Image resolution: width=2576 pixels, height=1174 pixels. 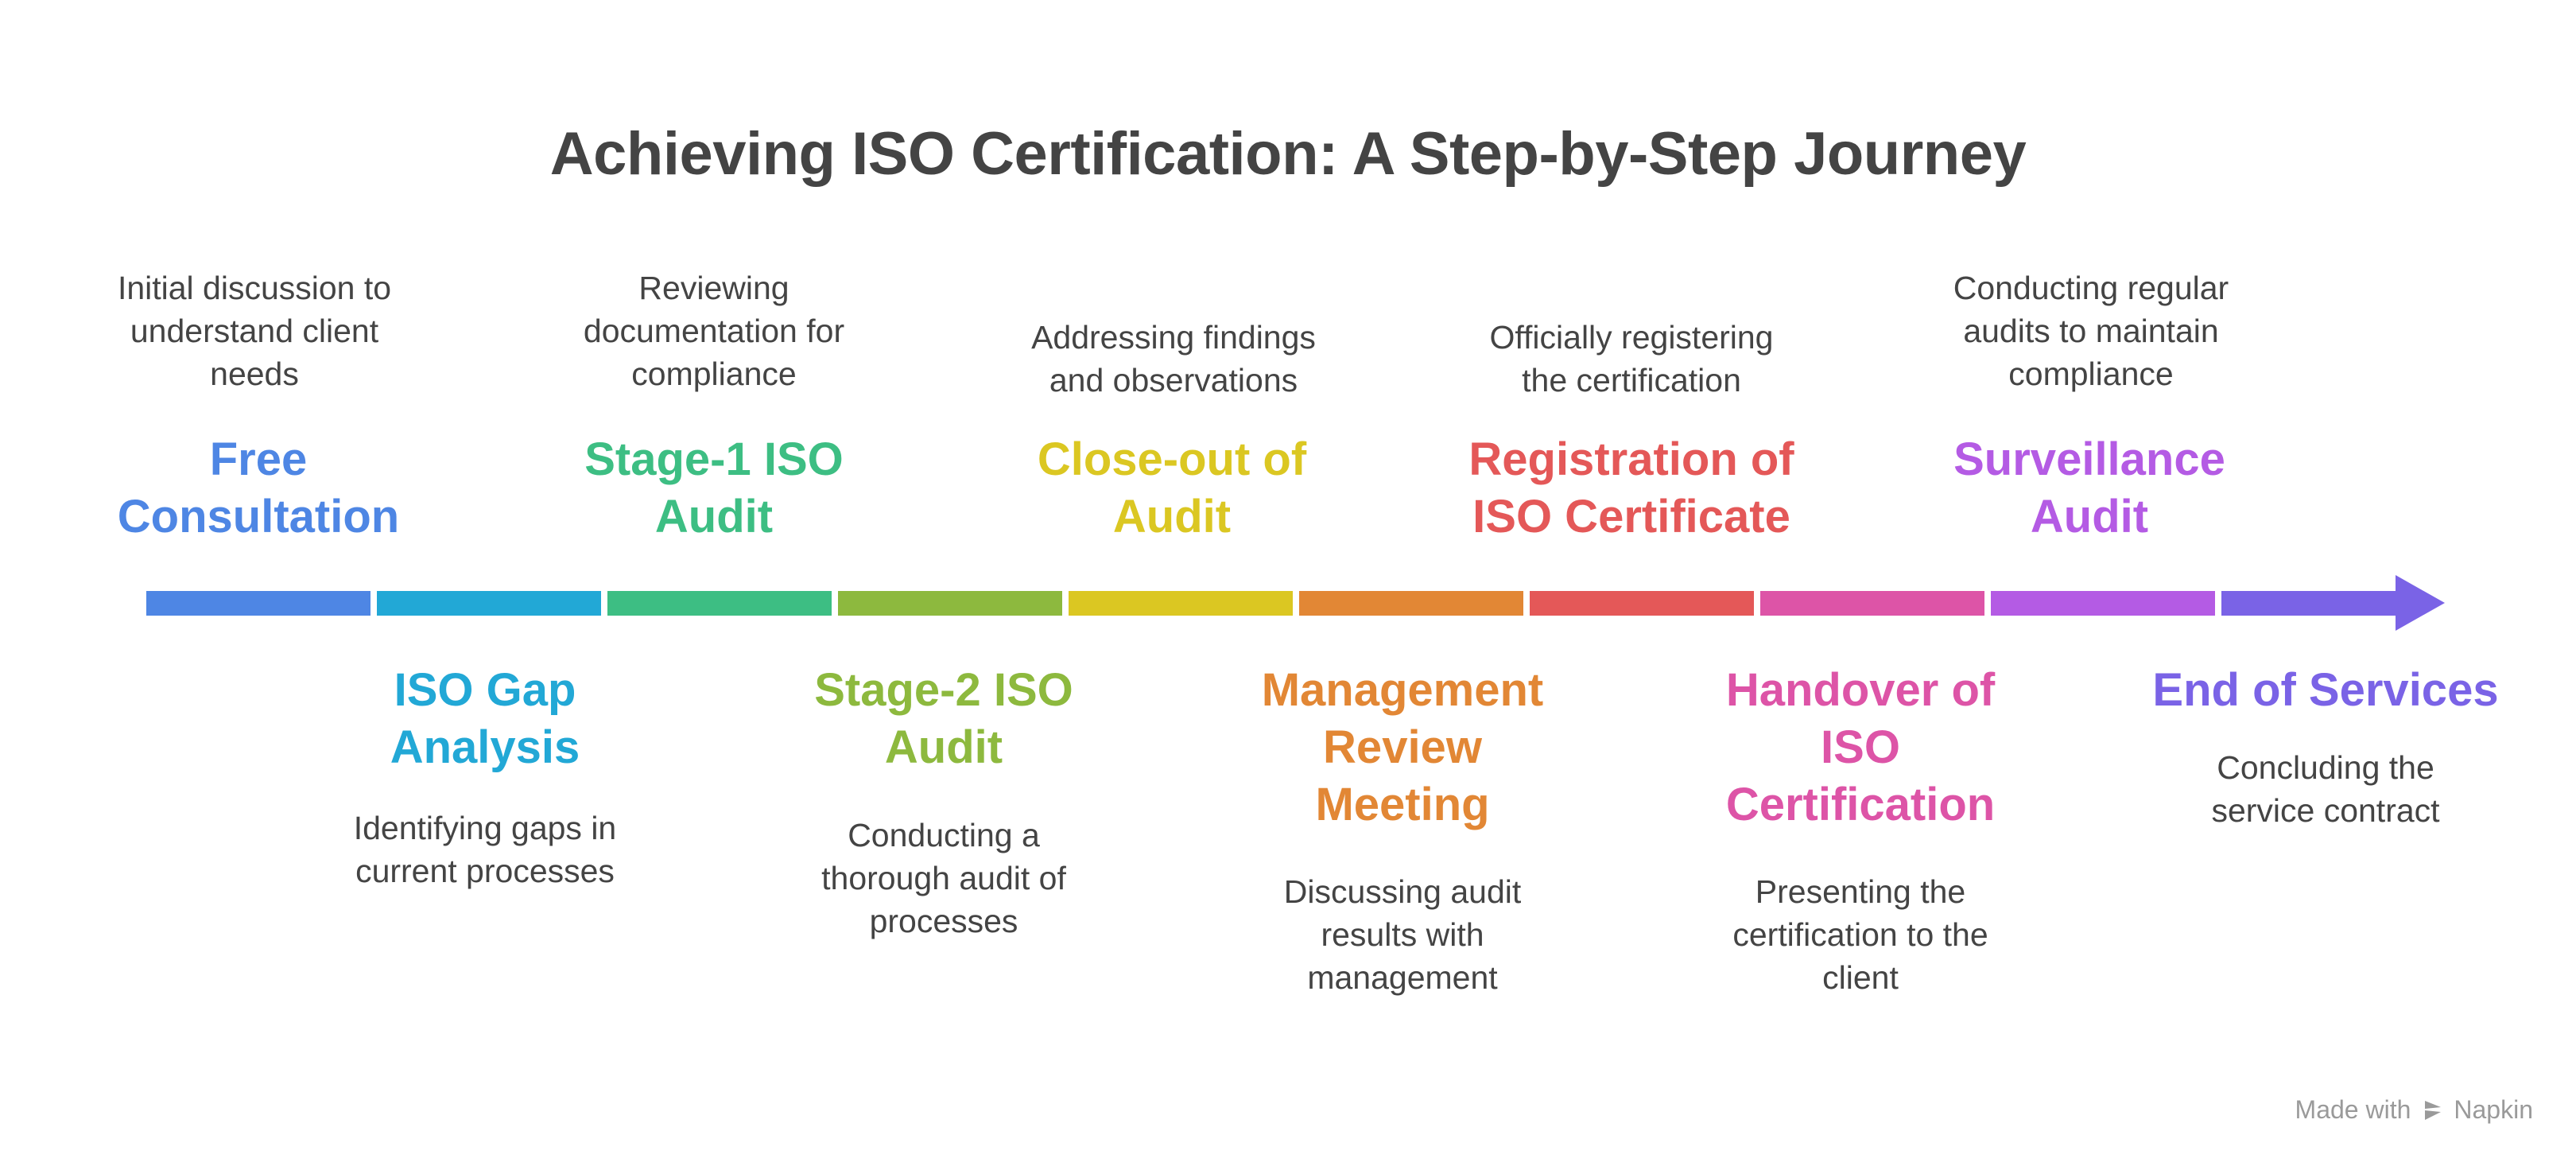 I want to click on arrow-head-icon, so click(x=2420, y=603).